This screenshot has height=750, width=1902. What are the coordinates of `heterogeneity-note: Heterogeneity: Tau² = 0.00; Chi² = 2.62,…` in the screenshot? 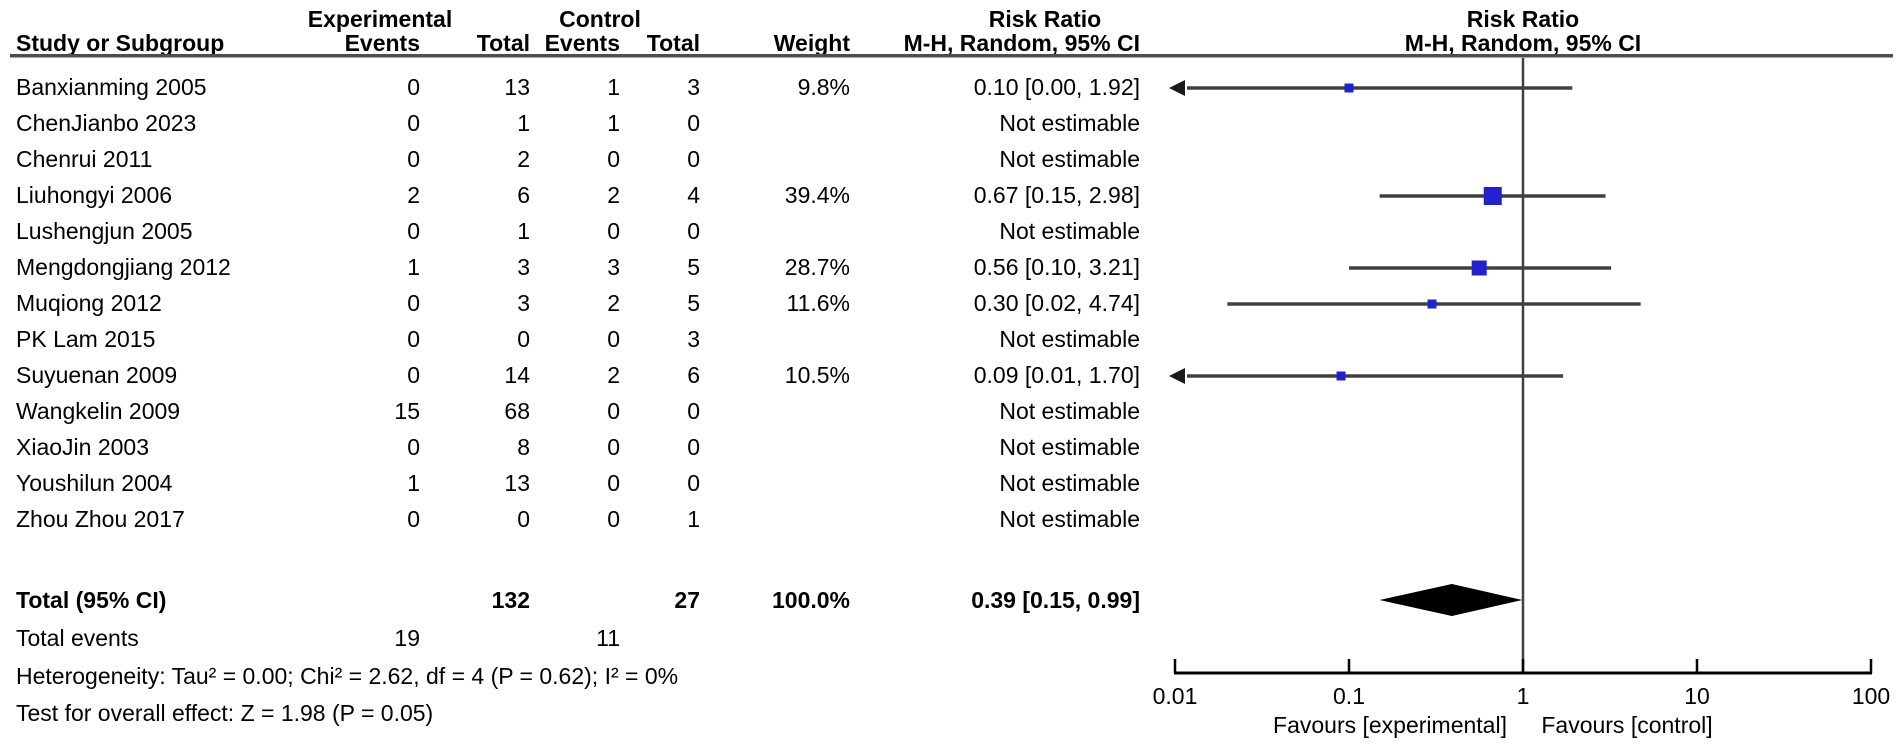 It's located at (347, 676).